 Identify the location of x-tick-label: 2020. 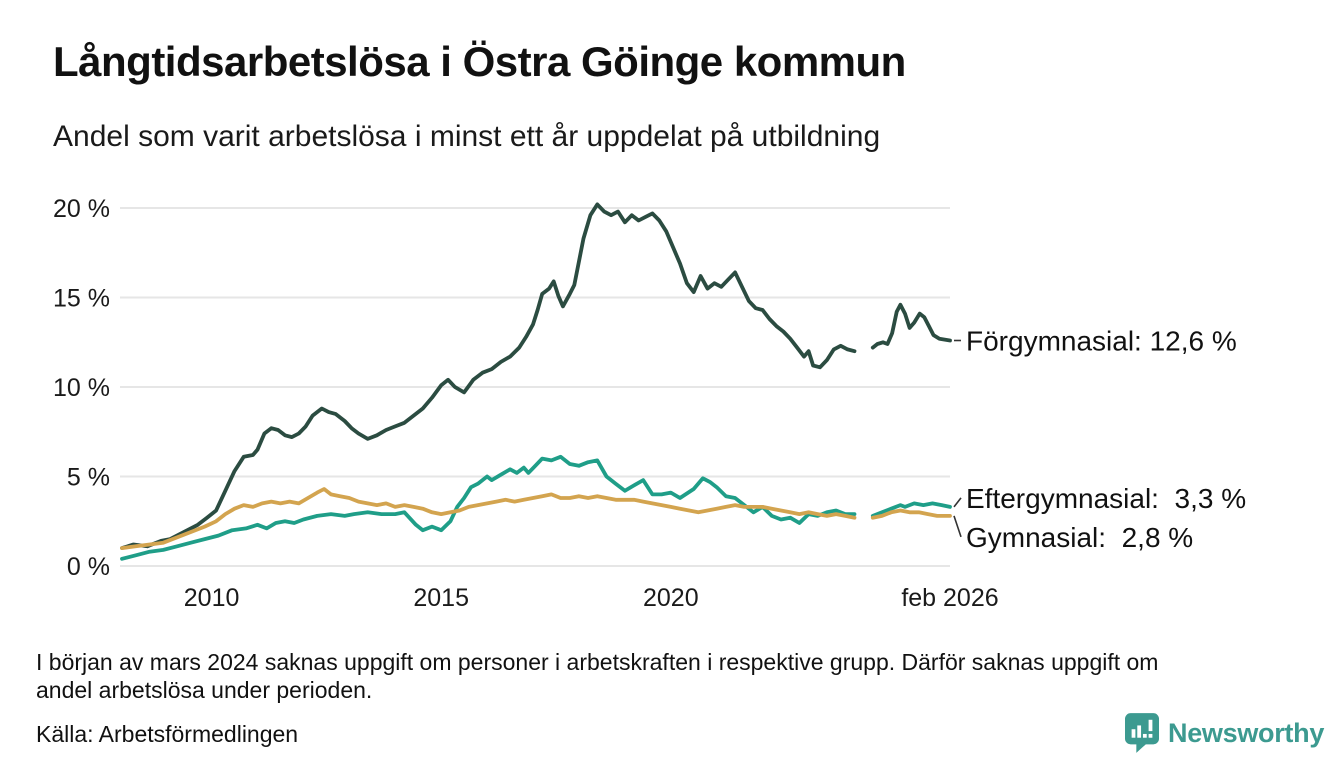
(671, 598).